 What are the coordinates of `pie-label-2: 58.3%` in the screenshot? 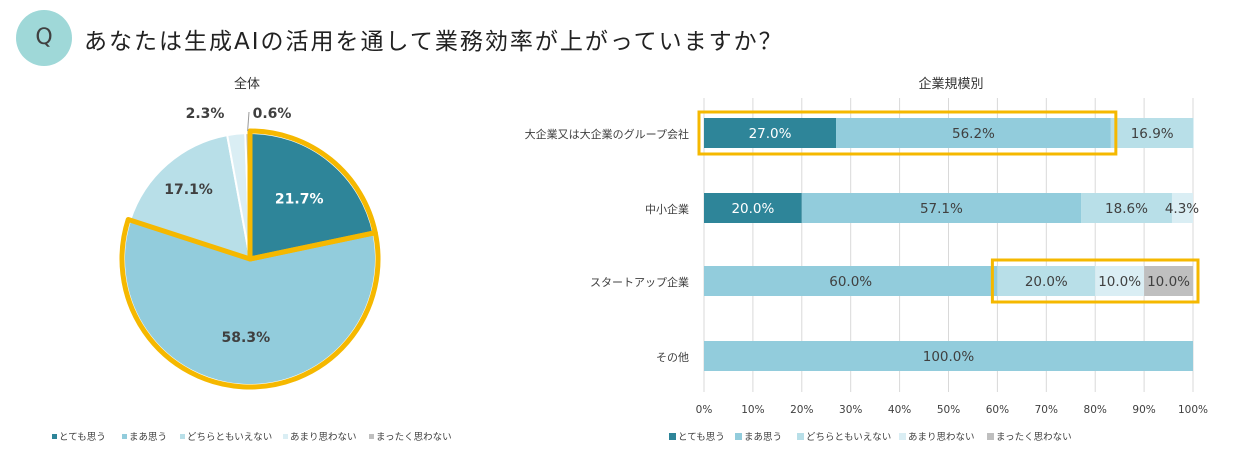 It's located at (246, 338).